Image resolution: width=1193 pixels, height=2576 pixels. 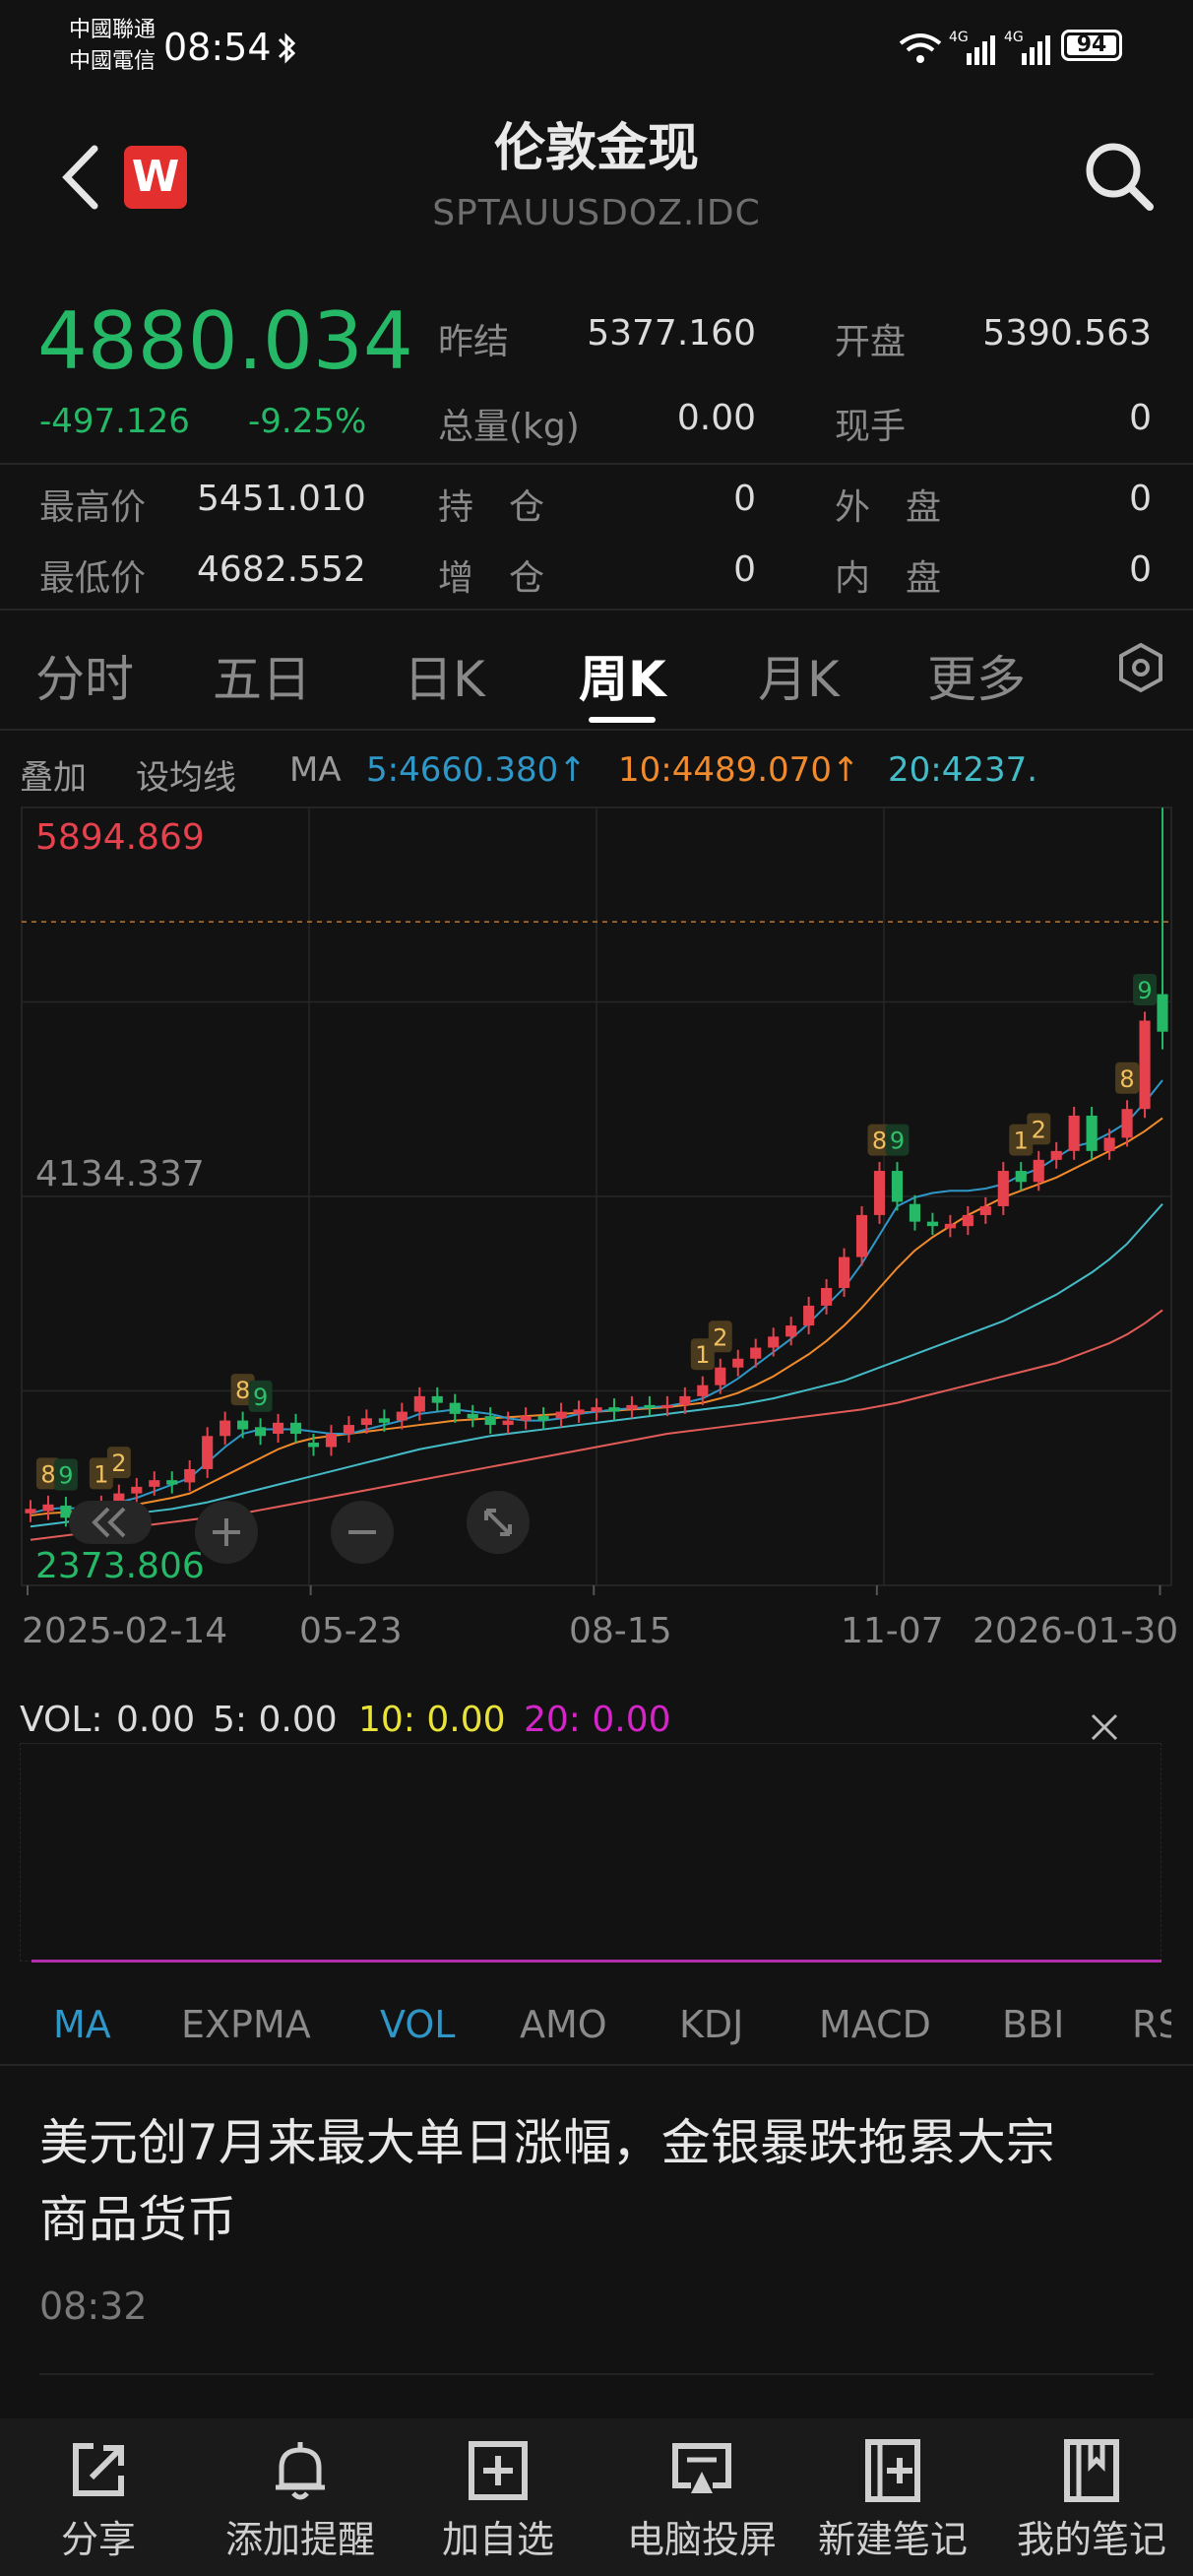 I want to click on bell-icon, so click(x=300, y=2471).